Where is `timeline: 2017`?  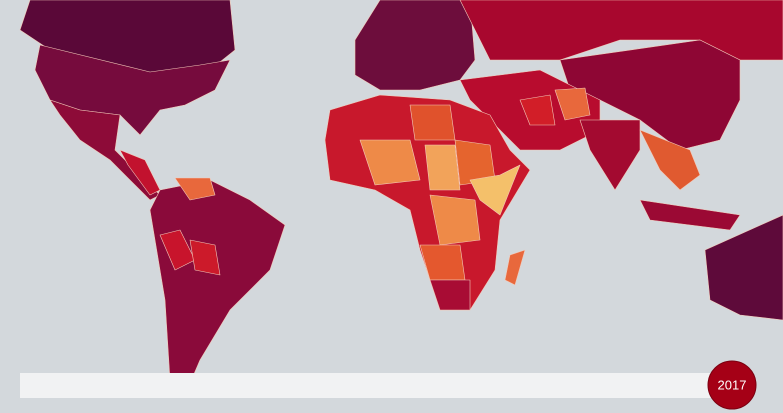 timeline: 2017 is located at coordinates (388, 385).